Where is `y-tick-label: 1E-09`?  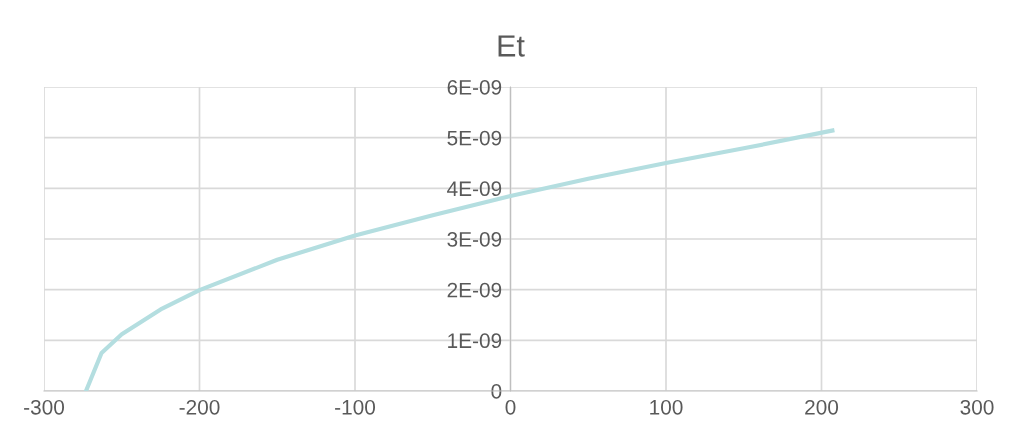 y-tick-label: 1E-09 is located at coordinates (475, 341).